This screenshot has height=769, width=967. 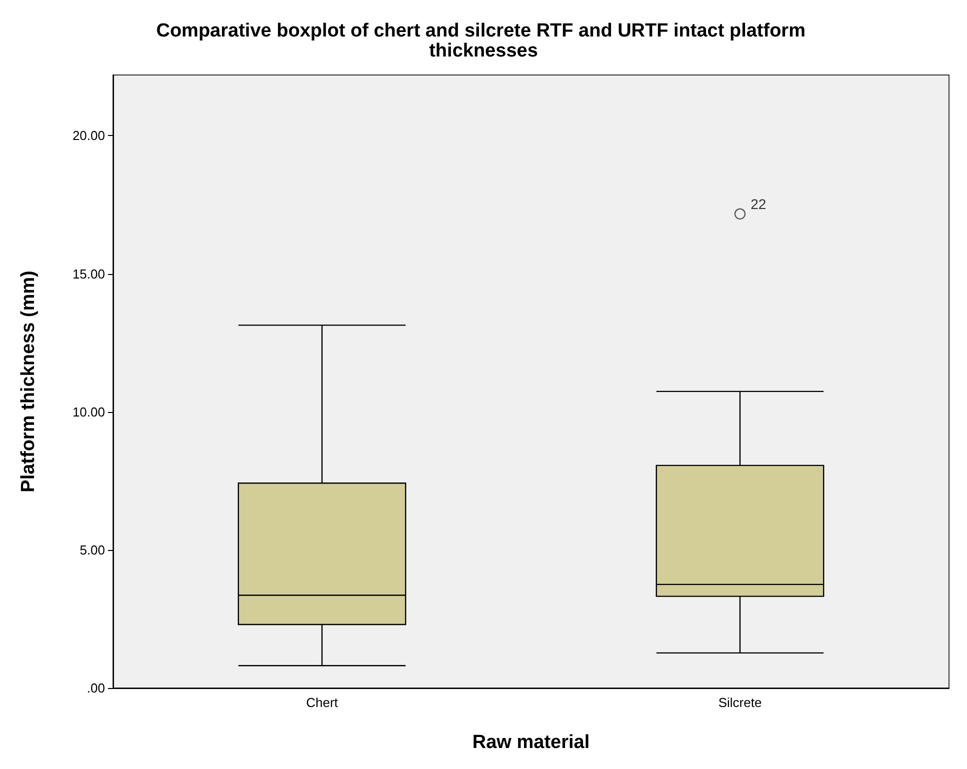 What do you see at coordinates (483, 41) in the screenshot?
I see `chart-title: Comparative boxplot of chert and silcrete RTF and URTF intact platform thicknesses` at bounding box center [483, 41].